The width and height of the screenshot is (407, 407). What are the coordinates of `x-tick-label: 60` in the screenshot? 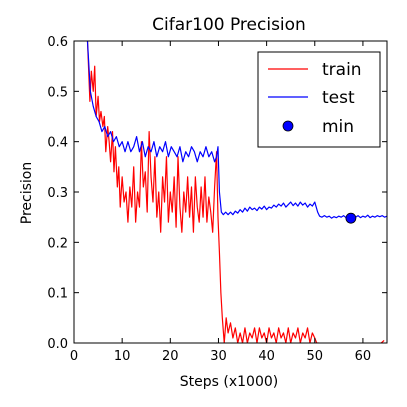 It's located at (363, 356).